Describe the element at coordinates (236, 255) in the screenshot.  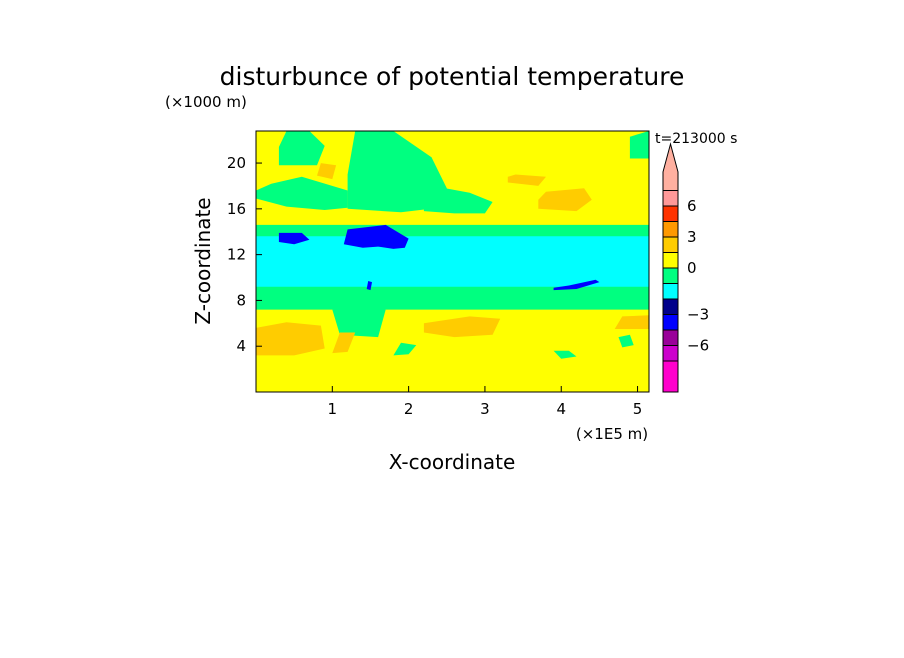
I see `y-tick-label: 12` at that location.